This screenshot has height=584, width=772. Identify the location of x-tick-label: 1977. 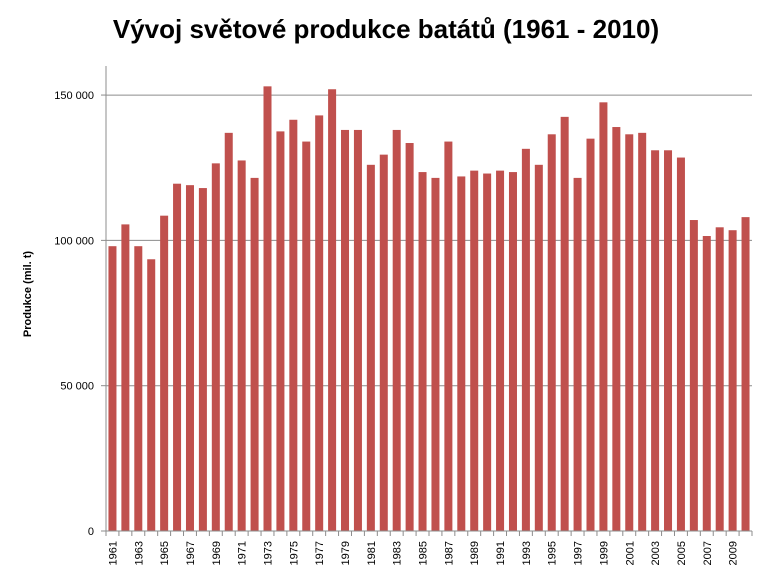
(320, 553).